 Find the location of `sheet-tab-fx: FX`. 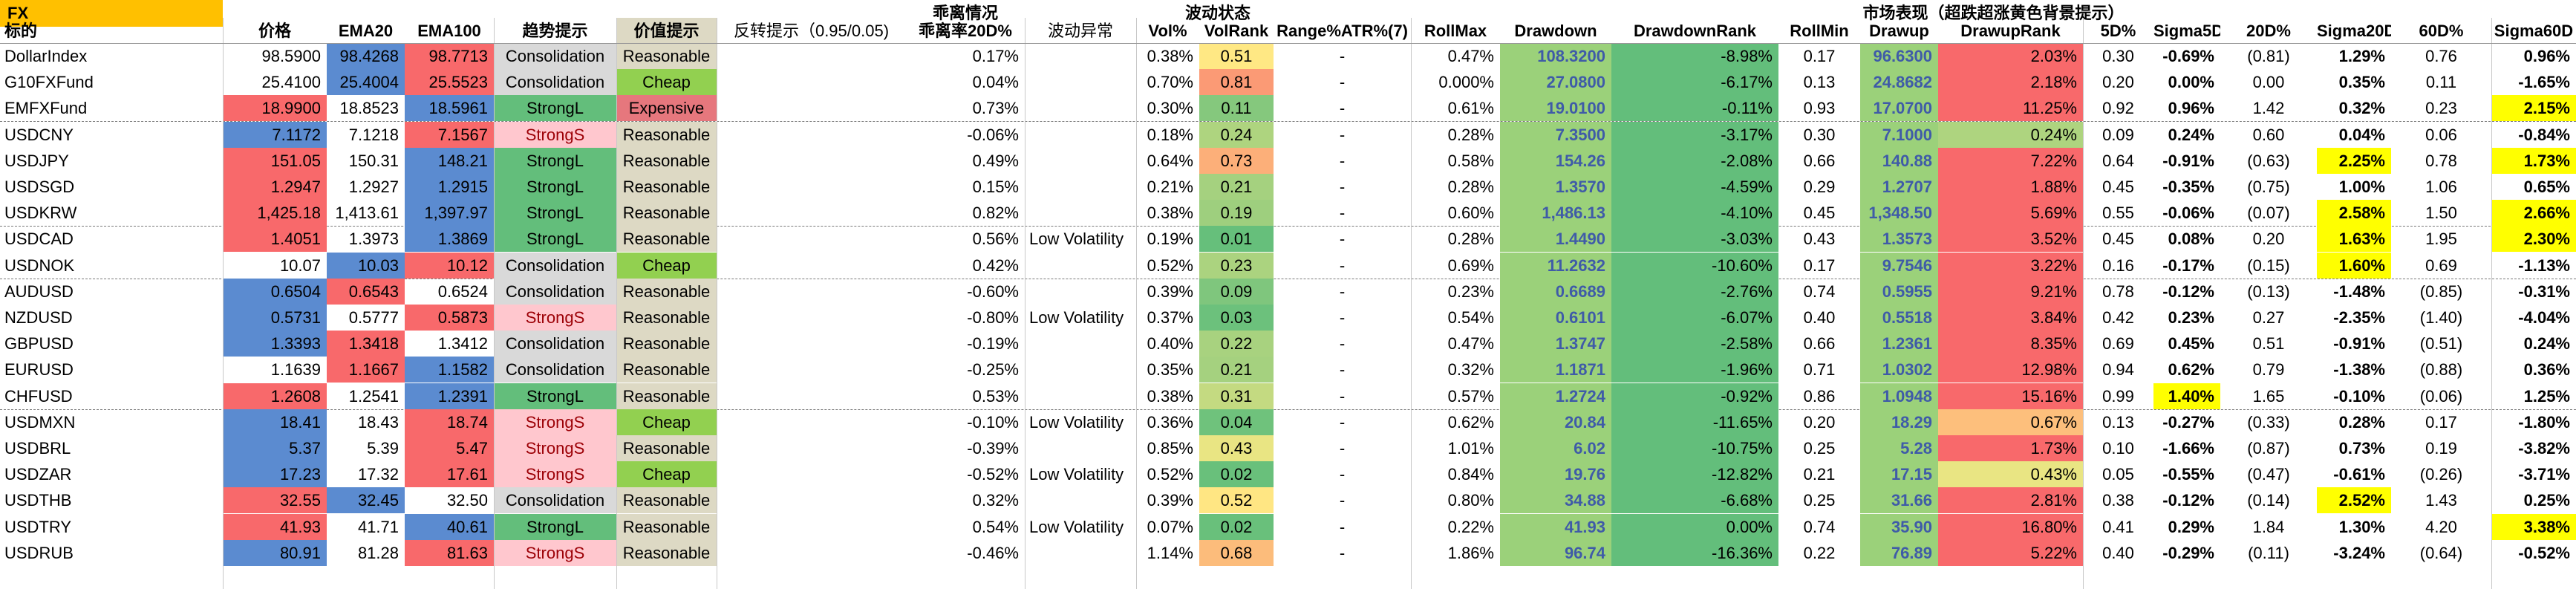

sheet-tab-fx: FX is located at coordinates (111, 13).